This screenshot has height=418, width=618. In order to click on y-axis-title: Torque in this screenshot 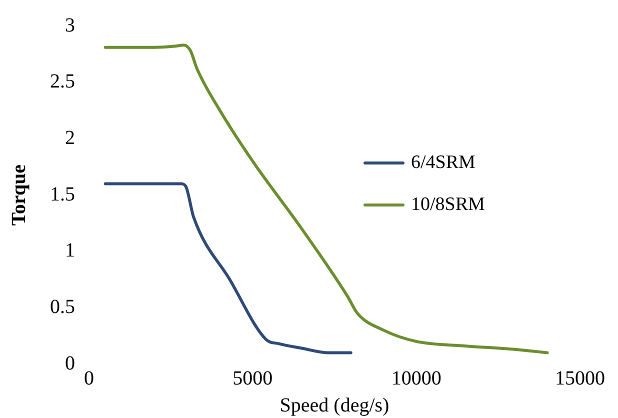, I will do `click(19, 195)`.